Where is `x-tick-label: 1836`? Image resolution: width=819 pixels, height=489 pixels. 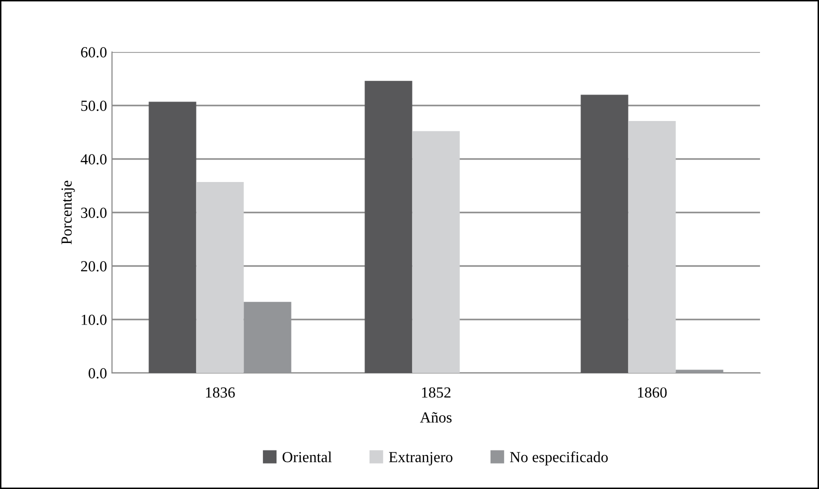 x-tick-label: 1836 is located at coordinates (220, 392).